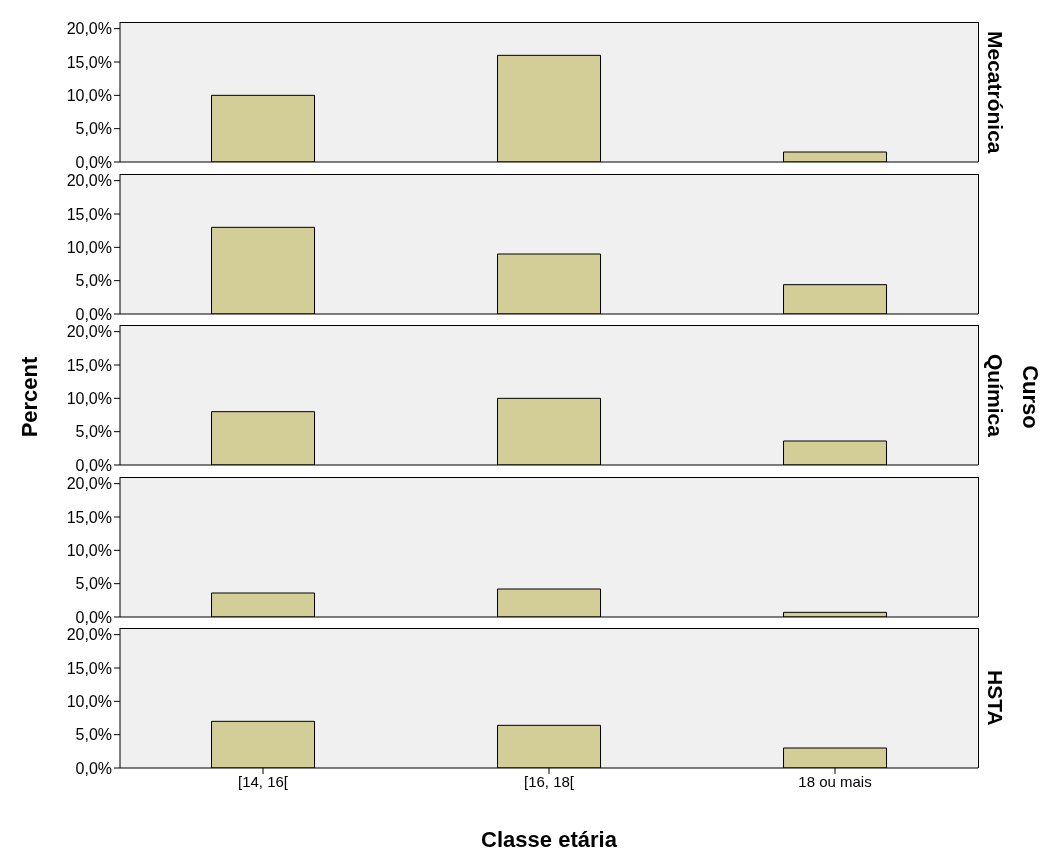 The width and height of the screenshot is (1051, 855). Describe the element at coordinates (995, 395) in the screenshot. I see `text: Química` at that location.